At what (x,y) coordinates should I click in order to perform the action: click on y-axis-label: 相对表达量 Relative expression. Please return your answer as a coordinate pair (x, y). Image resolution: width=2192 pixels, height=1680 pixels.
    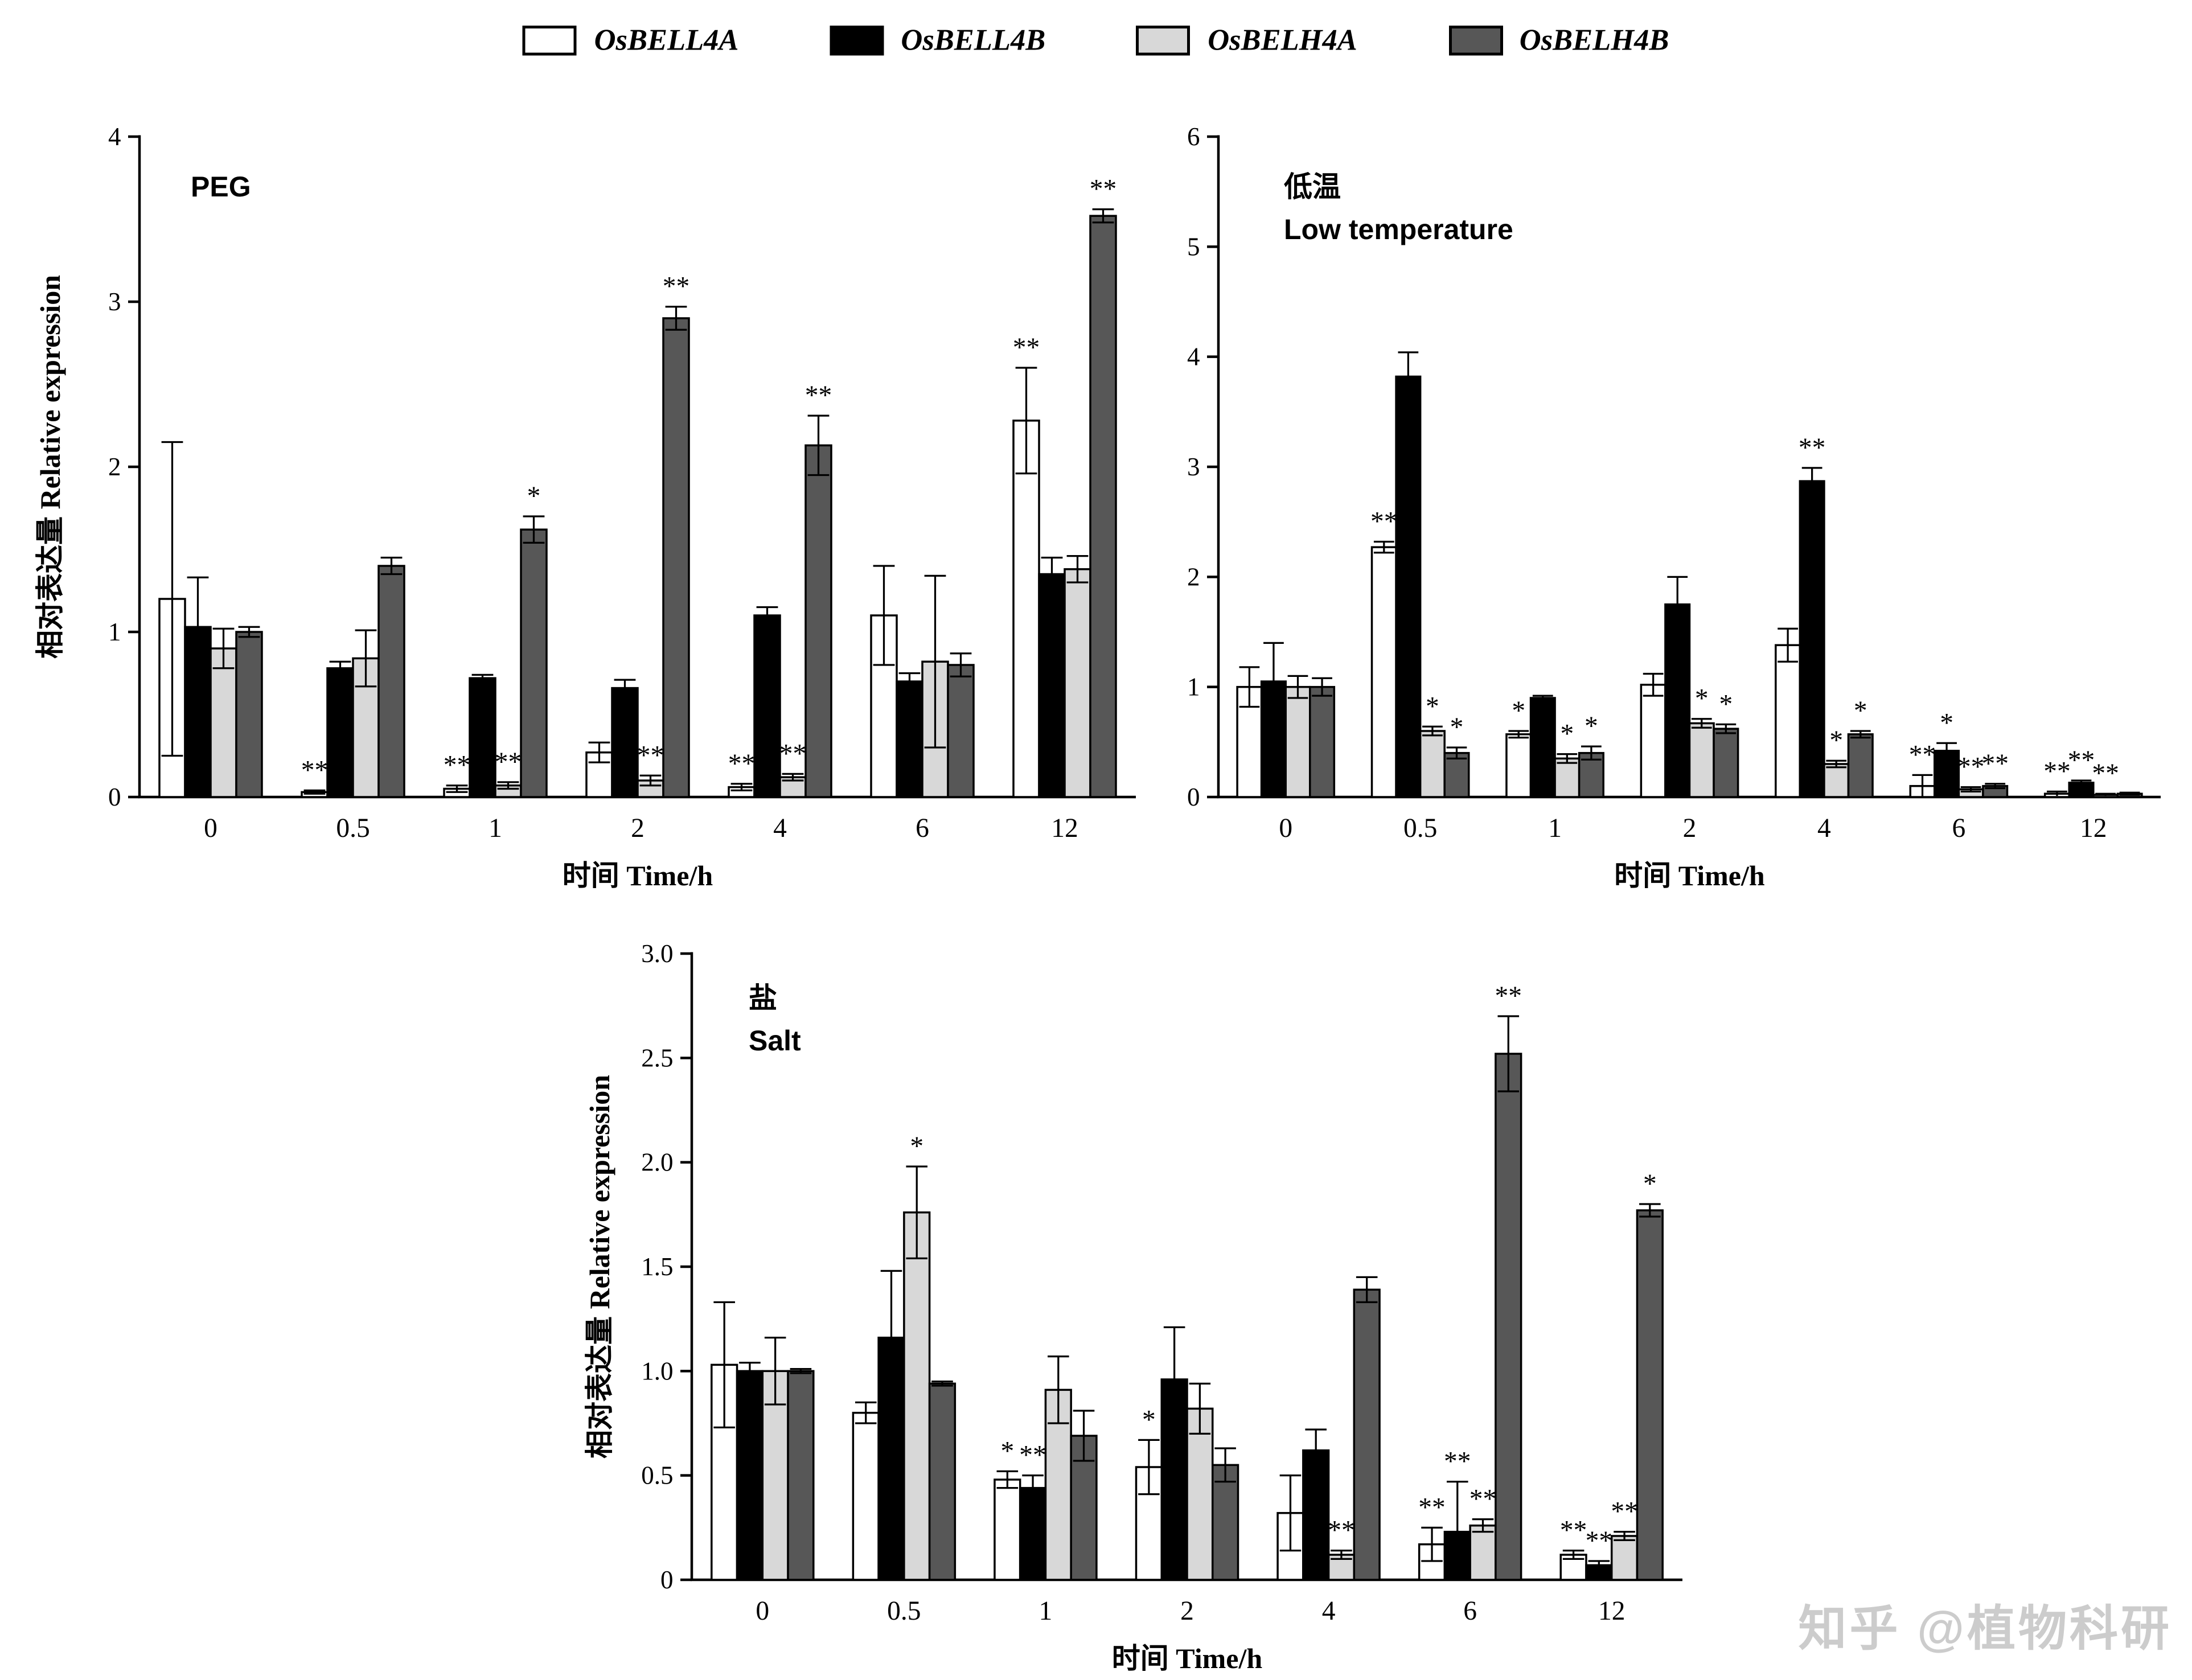
    Looking at the image, I should click on (600, 1267).